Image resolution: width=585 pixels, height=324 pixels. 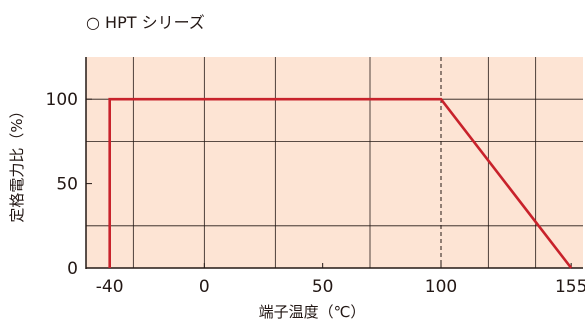 I want to click on chart-title: ○ HPT シリーズ, so click(x=145, y=22).